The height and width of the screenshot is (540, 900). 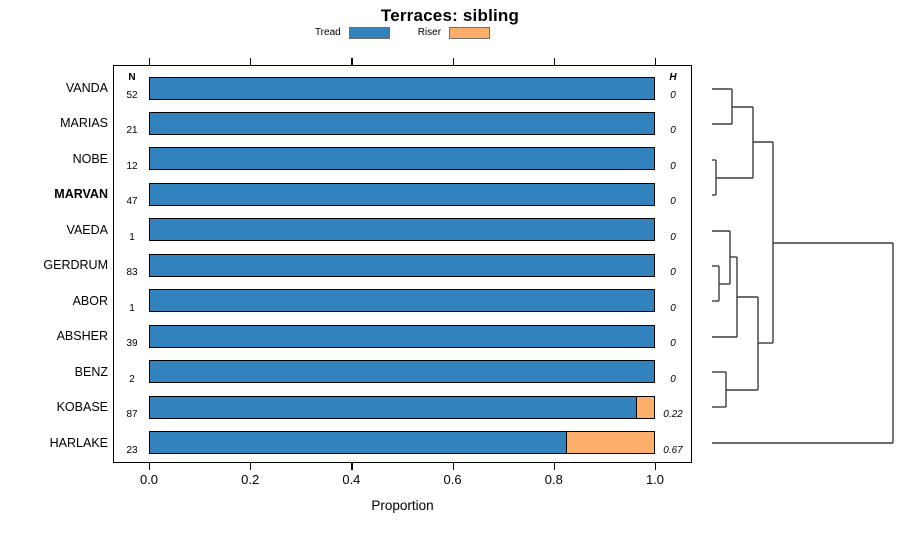 I want to click on n-value: 12, so click(x=132, y=166).